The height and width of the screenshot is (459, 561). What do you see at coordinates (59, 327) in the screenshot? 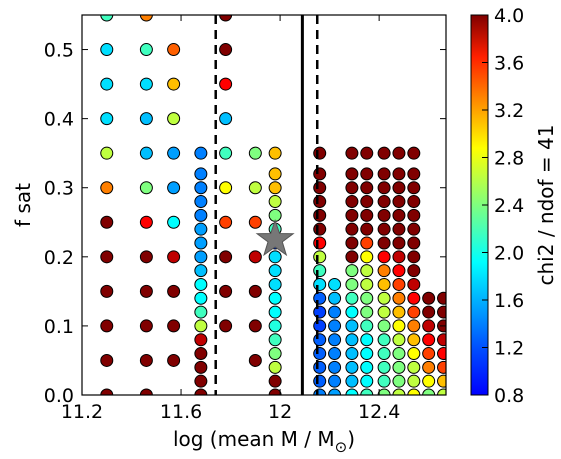
I see `y-tick-label: 0.1` at bounding box center [59, 327].